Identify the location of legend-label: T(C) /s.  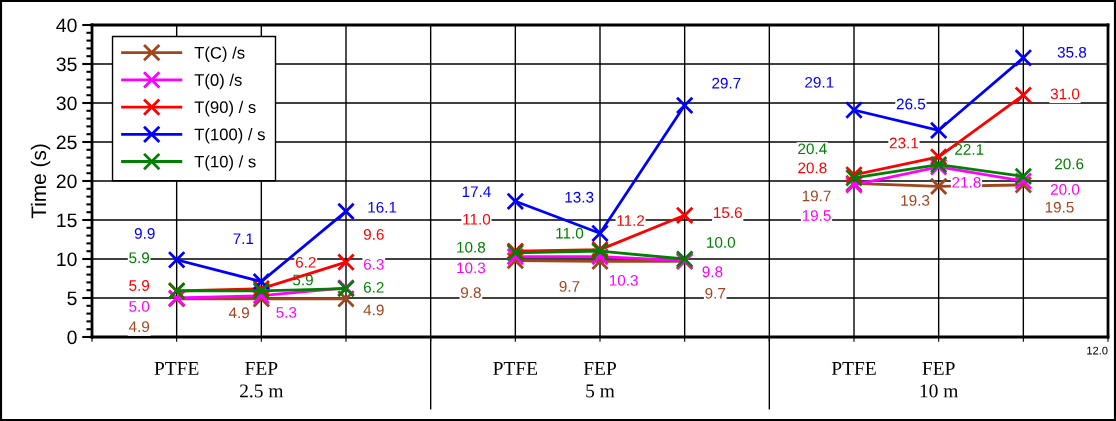
(219, 54).